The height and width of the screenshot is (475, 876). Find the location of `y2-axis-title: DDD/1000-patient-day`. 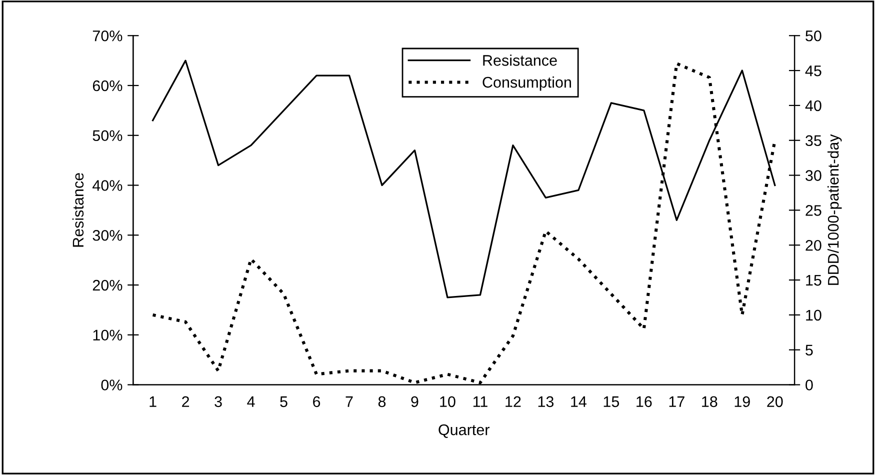

y2-axis-title: DDD/1000-patient-day is located at coordinates (834, 209).